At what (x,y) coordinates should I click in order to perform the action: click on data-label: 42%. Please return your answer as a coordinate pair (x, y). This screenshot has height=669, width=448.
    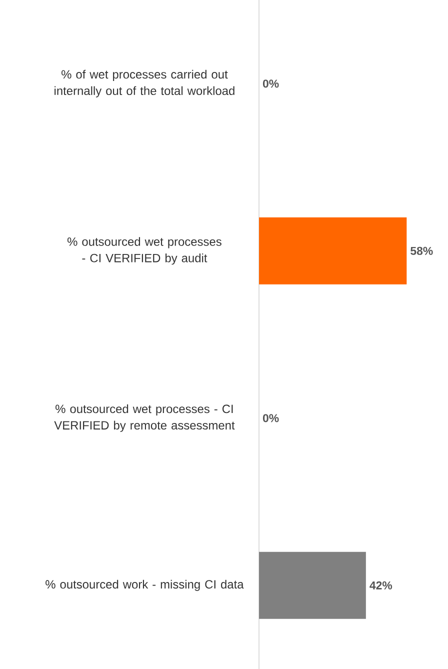
    Looking at the image, I should click on (381, 585).